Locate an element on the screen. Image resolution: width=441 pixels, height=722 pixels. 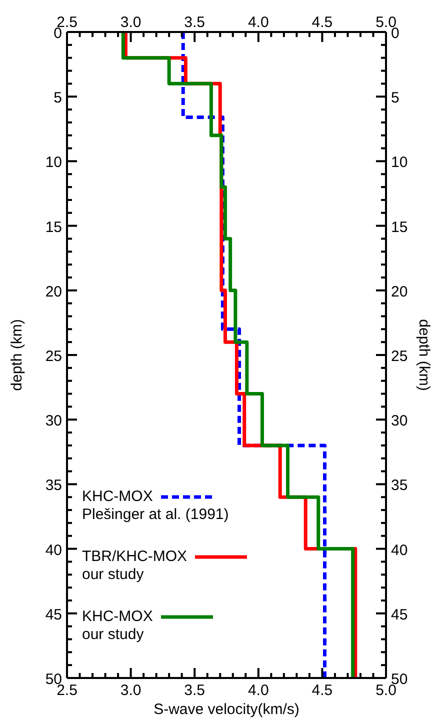
y2-tick-label: 25 is located at coordinates (399, 356).